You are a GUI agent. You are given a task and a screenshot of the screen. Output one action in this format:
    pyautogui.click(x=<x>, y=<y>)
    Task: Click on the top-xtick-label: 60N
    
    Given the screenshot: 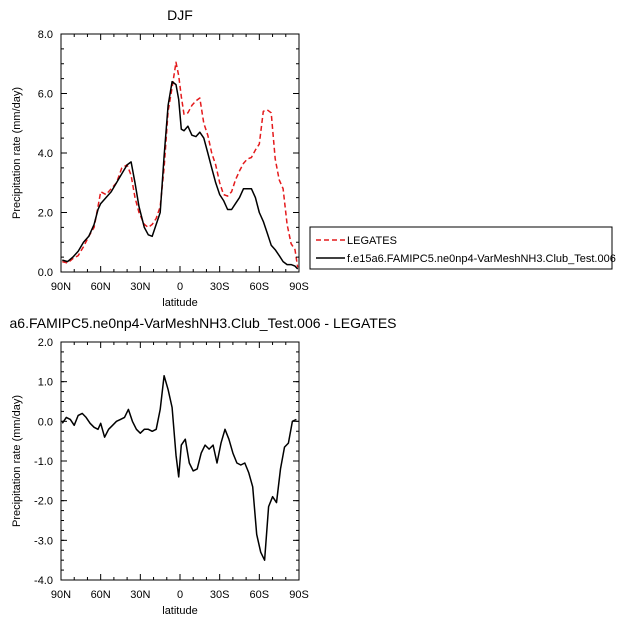 What is the action you would take?
    pyautogui.click(x=101, y=287)
    